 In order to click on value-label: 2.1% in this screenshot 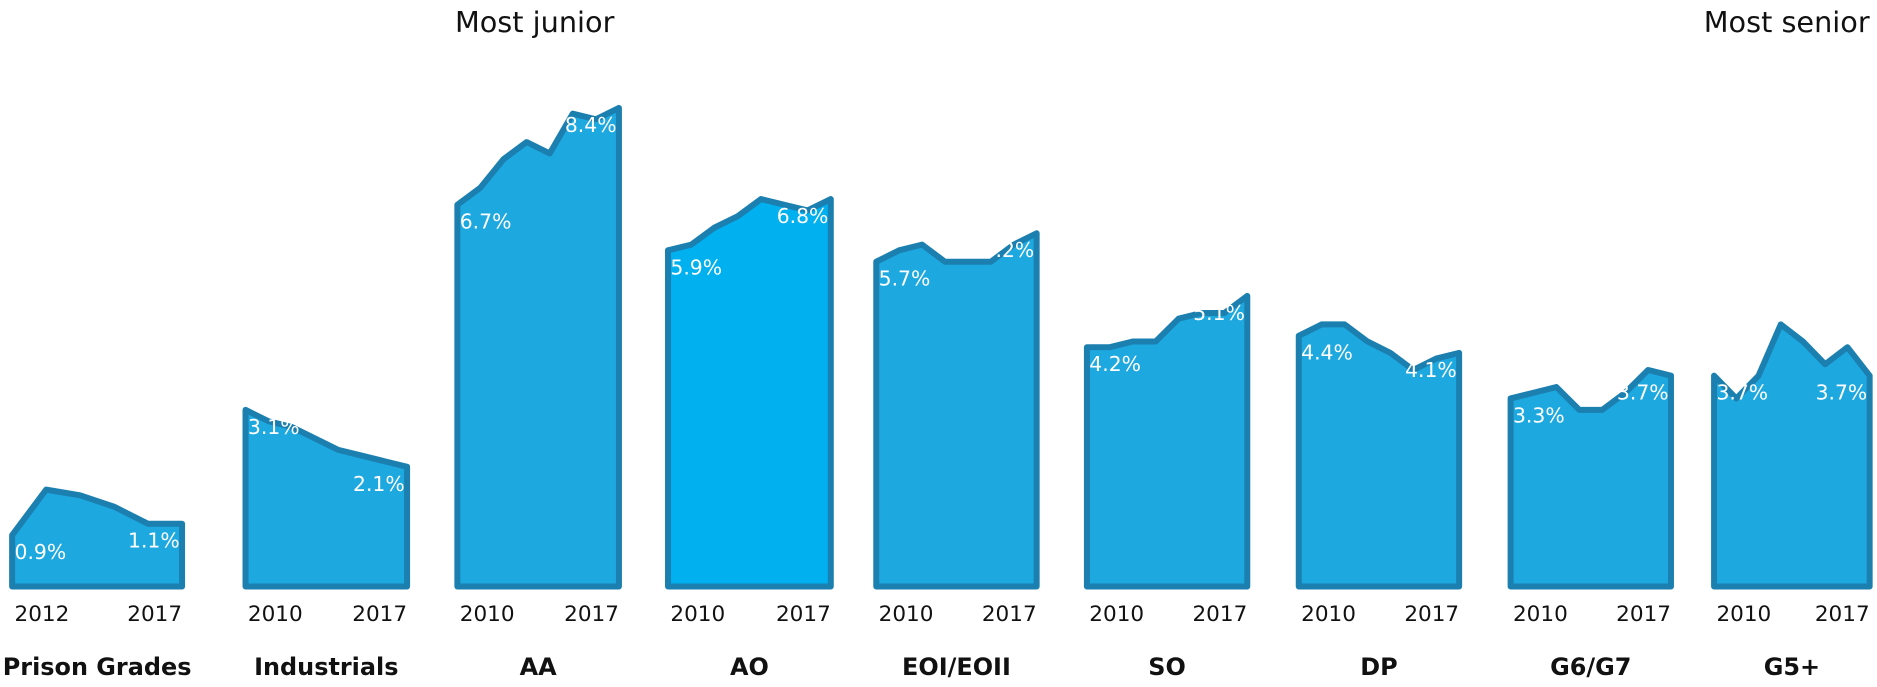, I will do `click(379, 484)`.